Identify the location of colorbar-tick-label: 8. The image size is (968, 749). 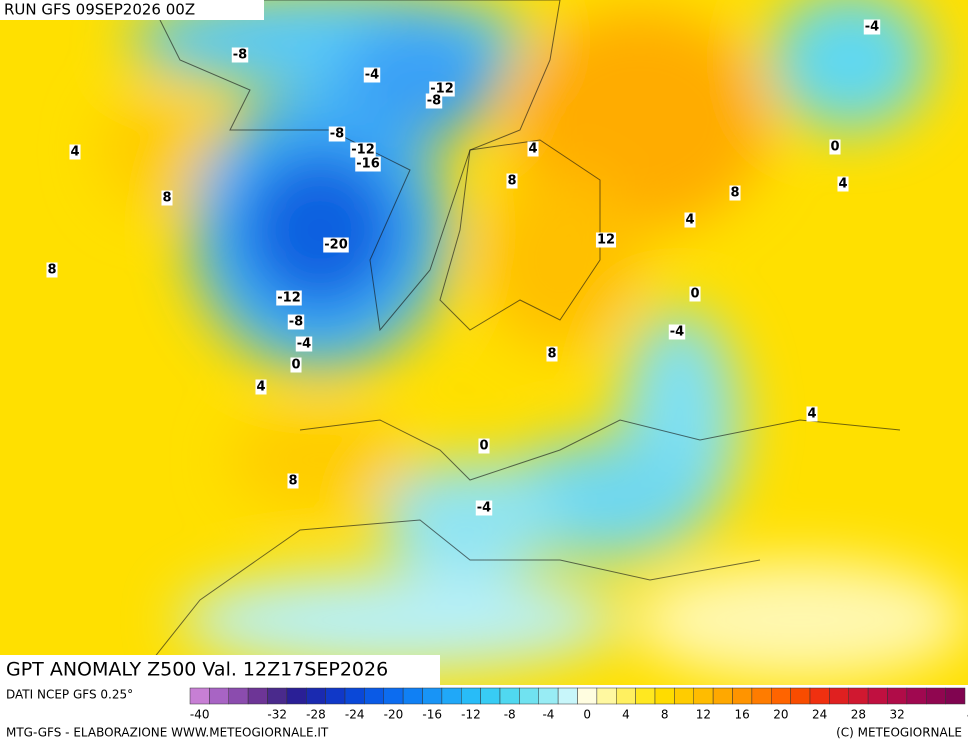
(665, 715).